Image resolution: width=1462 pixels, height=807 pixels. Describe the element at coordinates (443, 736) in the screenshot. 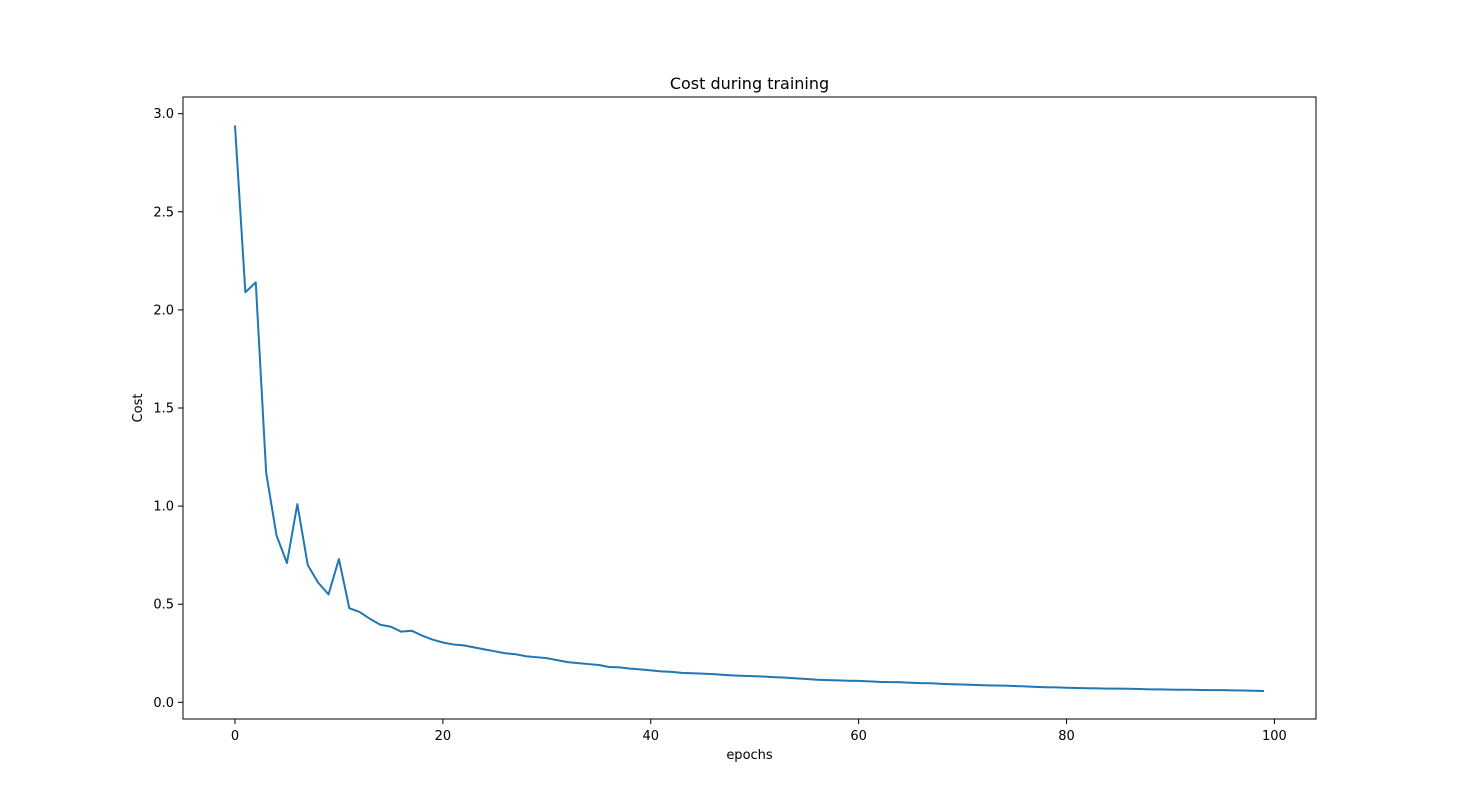

I see `x-tick-label: 20` at that location.